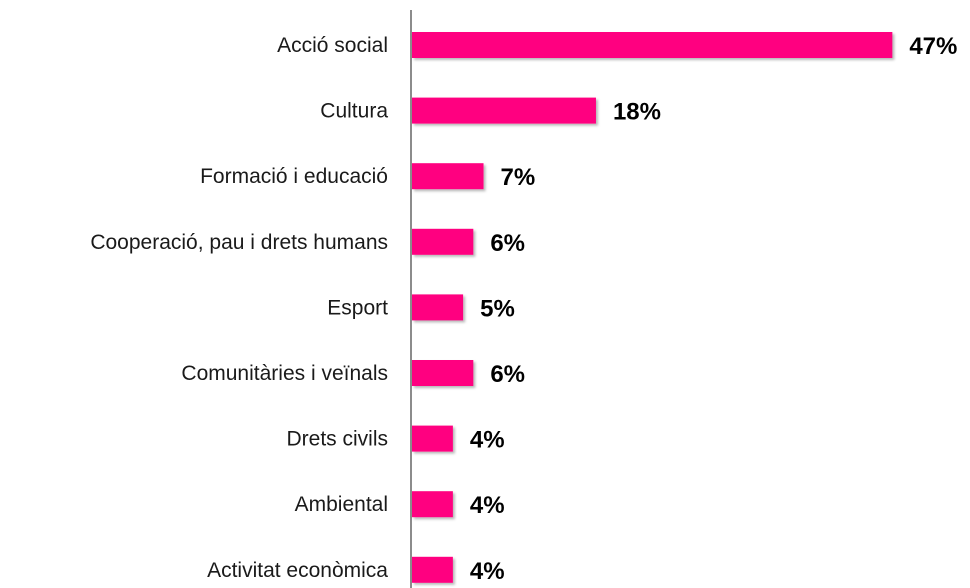 The height and width of the screenshot is (588, 970). What do you see at coordinates (497, 308) in the screenshot?
I see `value-label: 5%` at bounding box center [497, 308].